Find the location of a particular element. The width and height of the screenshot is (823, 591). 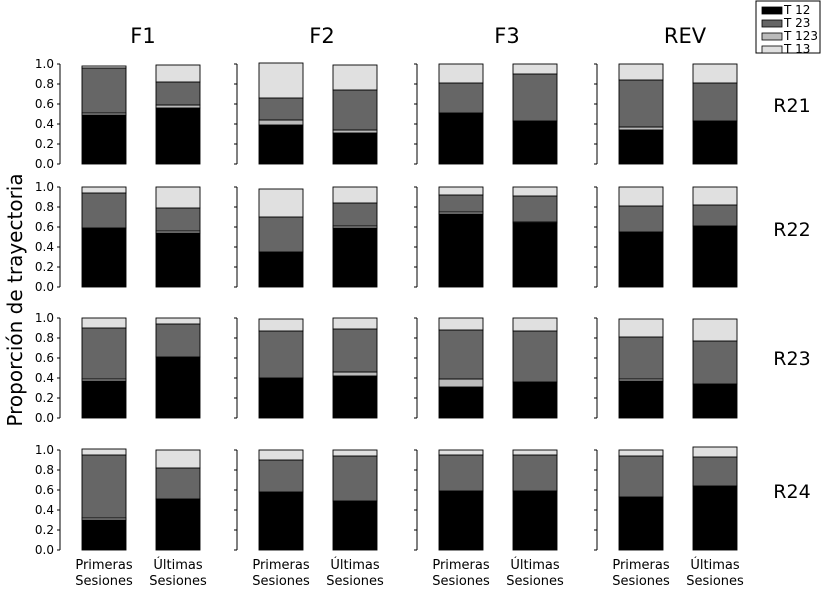

legend-label-t-23: T 23 is located at coordinates (796, 23).